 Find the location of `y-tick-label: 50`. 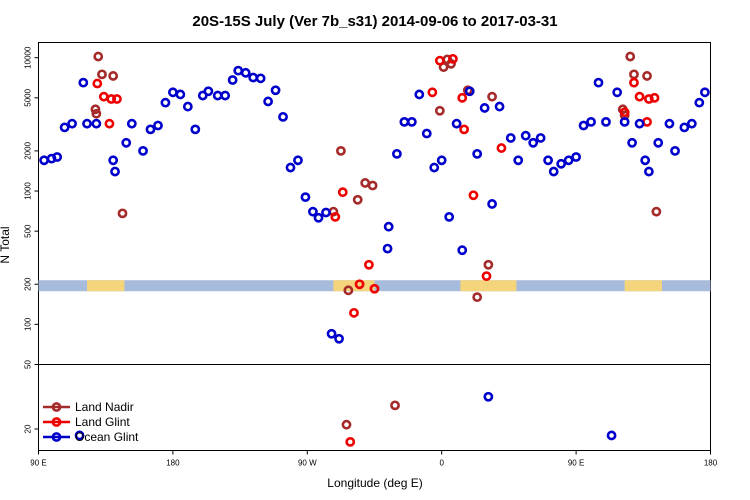

y-tick-label: 50 is located at coordinates (28, 364).